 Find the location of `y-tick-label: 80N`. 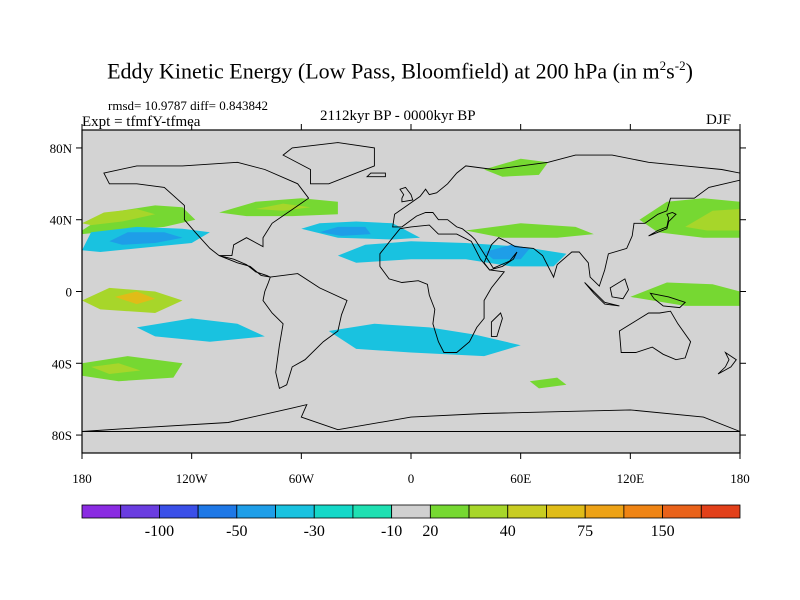

y-tick-label: 80N is located at coordinates (61, 148).